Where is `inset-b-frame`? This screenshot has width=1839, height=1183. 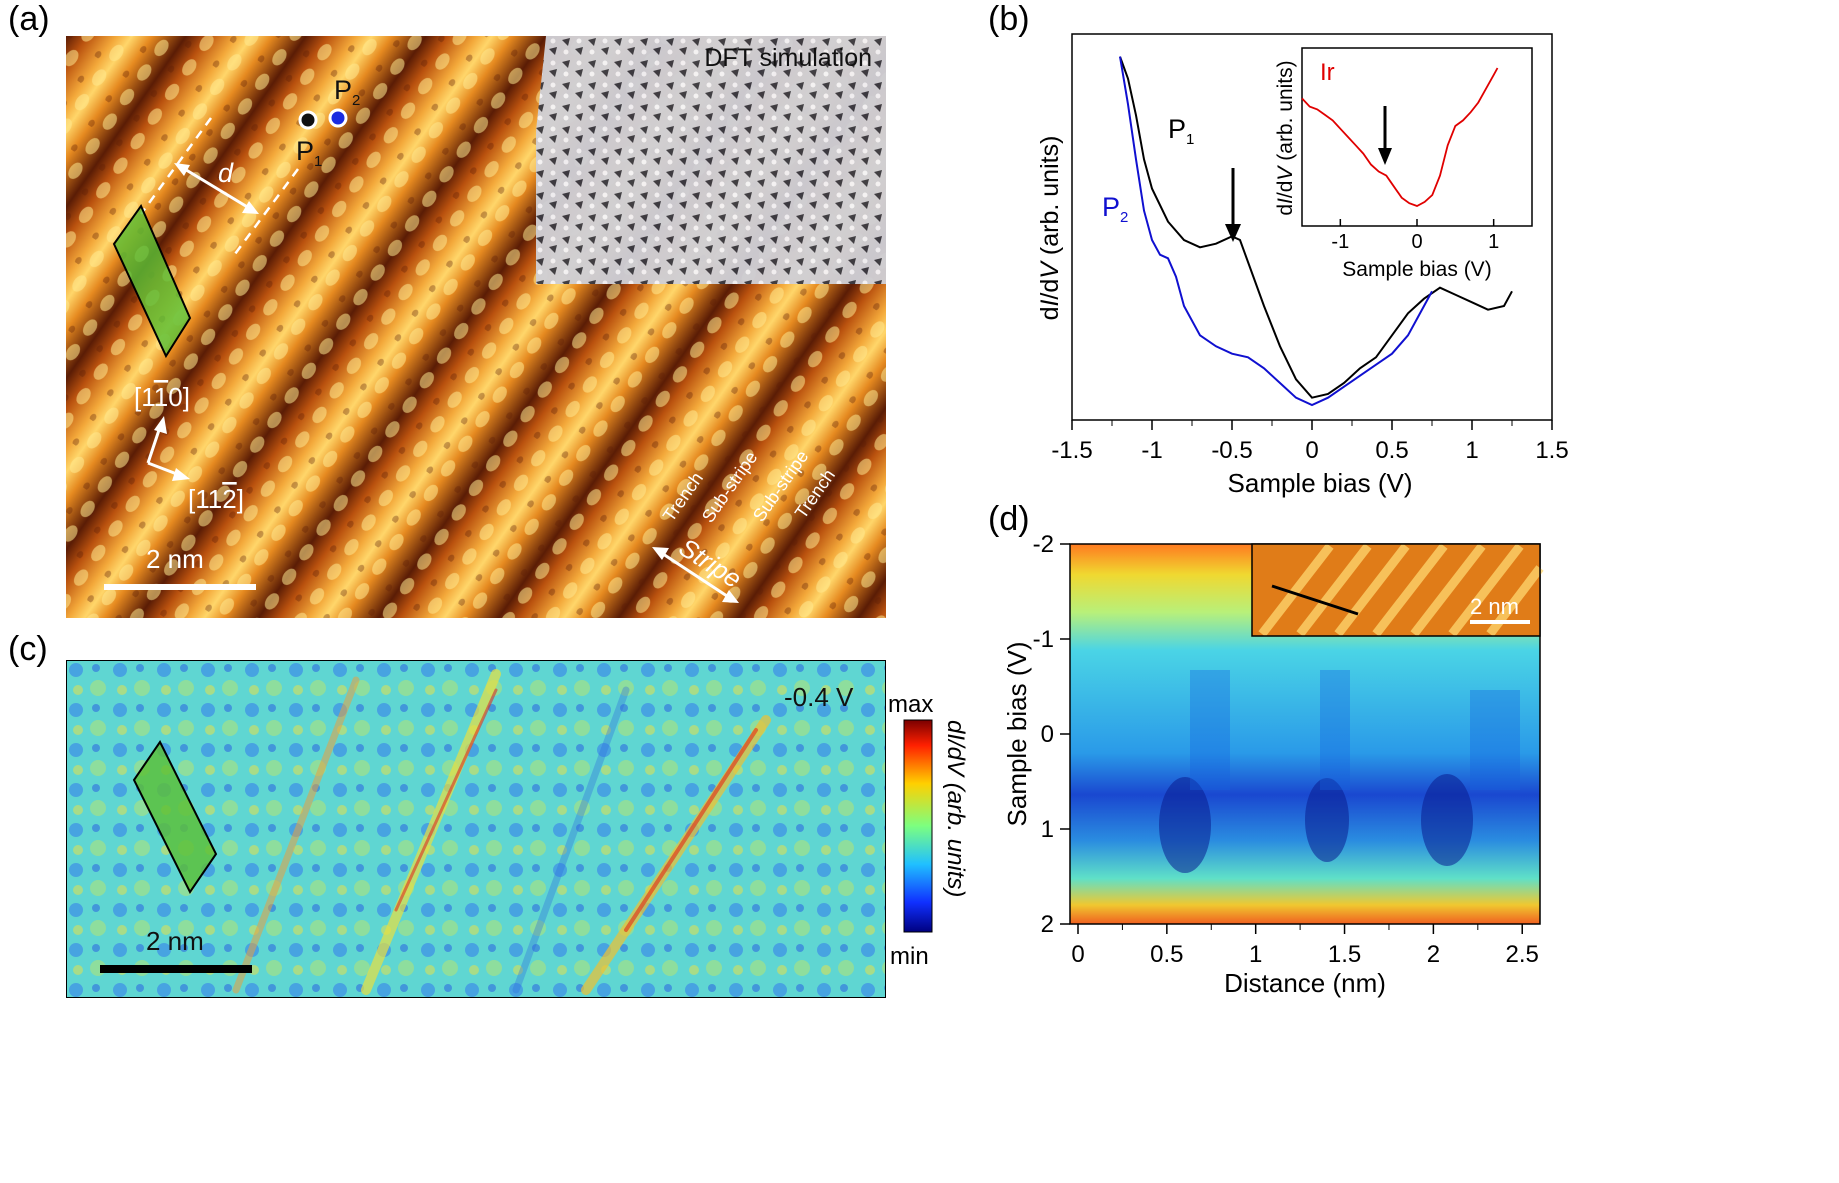
inset-b-frame is located at coordinates (1417, 137).